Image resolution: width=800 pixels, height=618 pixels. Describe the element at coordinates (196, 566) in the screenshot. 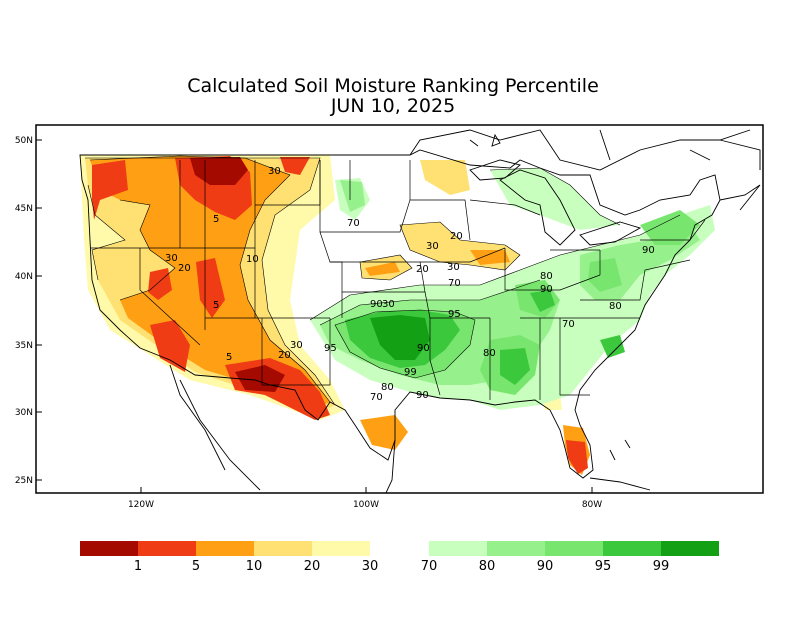

I see `legend-label: 5` at that location.